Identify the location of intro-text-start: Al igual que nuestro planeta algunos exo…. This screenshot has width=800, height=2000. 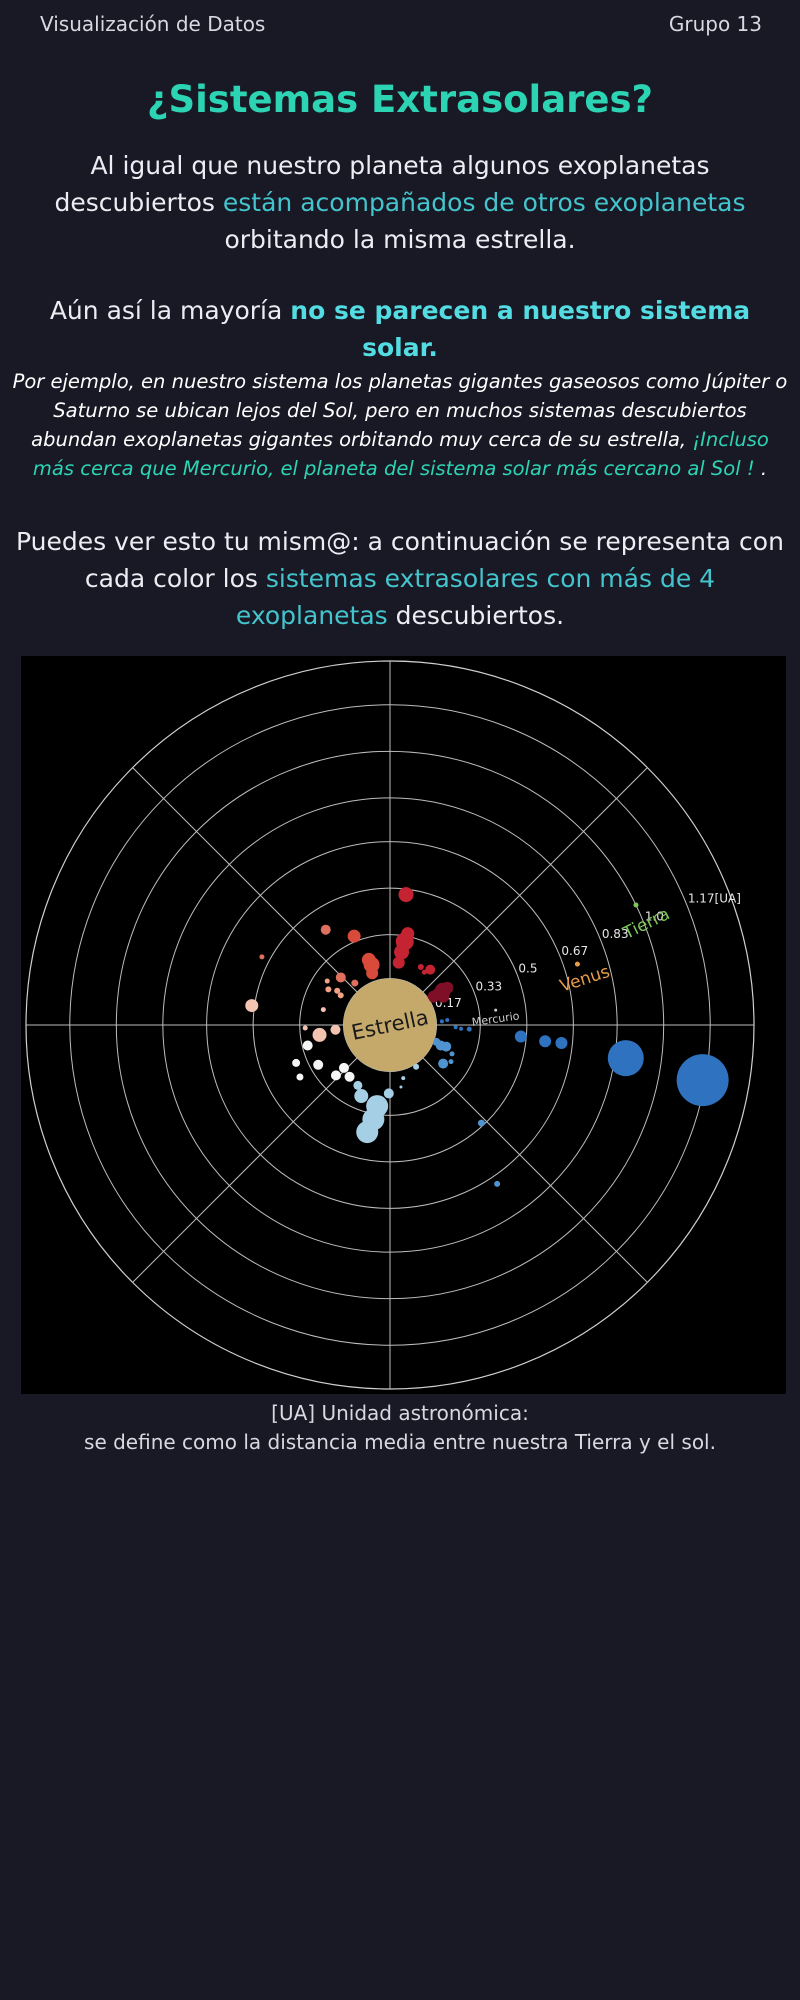
(382, 184).